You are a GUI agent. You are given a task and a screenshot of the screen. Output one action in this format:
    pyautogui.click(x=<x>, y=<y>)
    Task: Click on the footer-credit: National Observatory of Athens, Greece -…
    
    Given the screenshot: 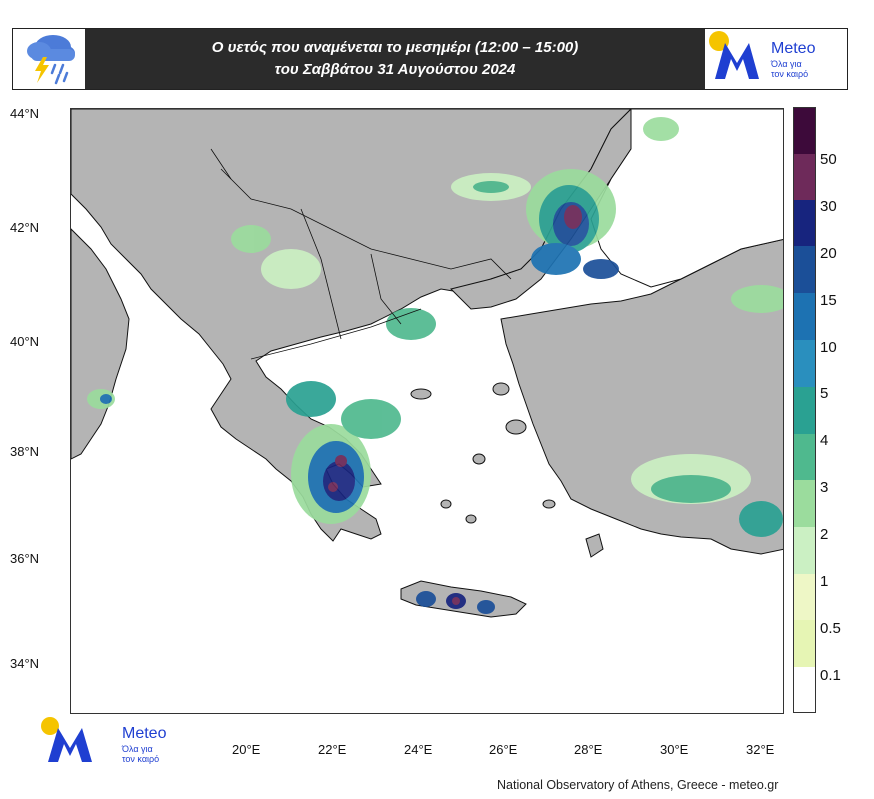 What is the action you would take?
    pyautogui.click(x=638, y=785)
    